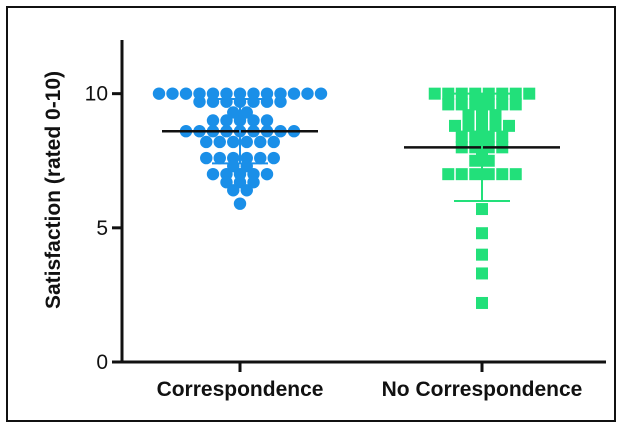  What do you see at coordinates (102, 228) in the screenshot?
I see `y-tick-label: 5` at bounding box center [102, 228].